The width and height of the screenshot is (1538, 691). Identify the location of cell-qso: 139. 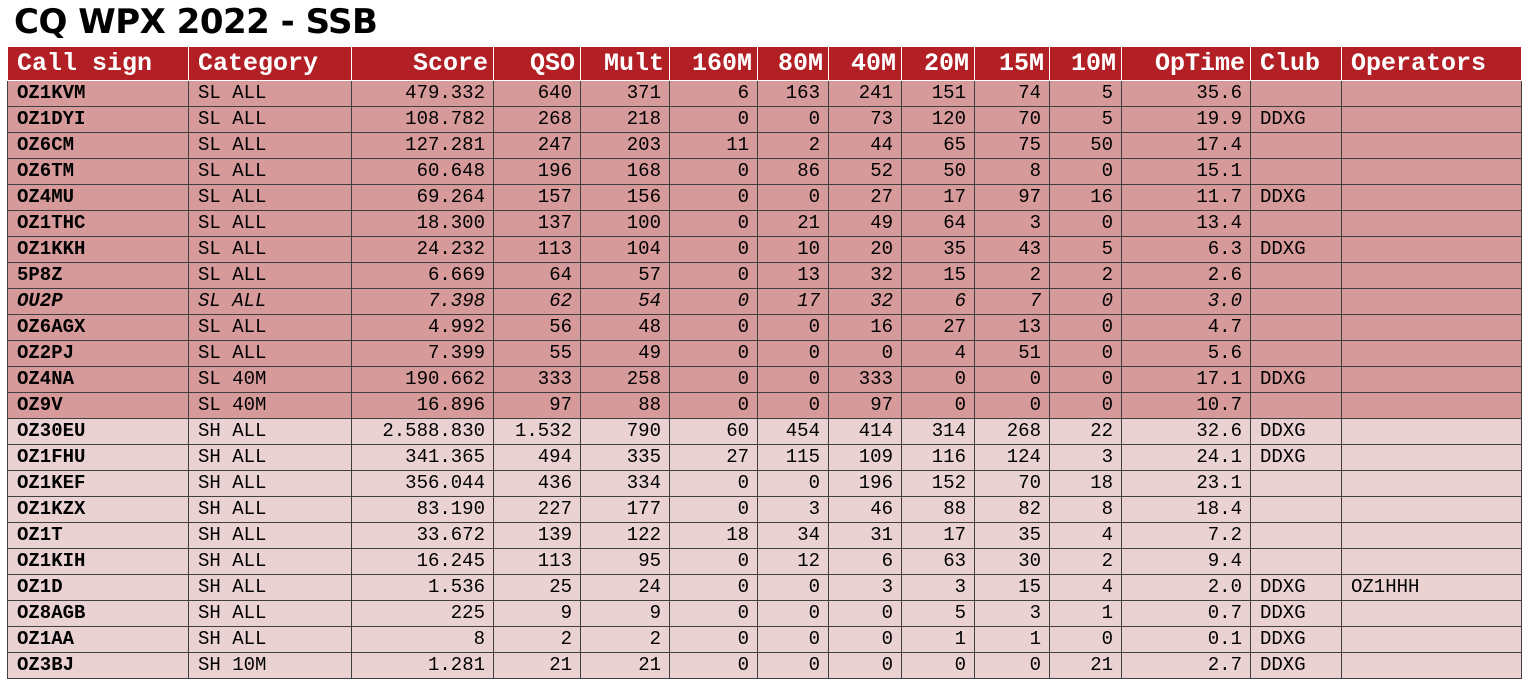
(537, 535).